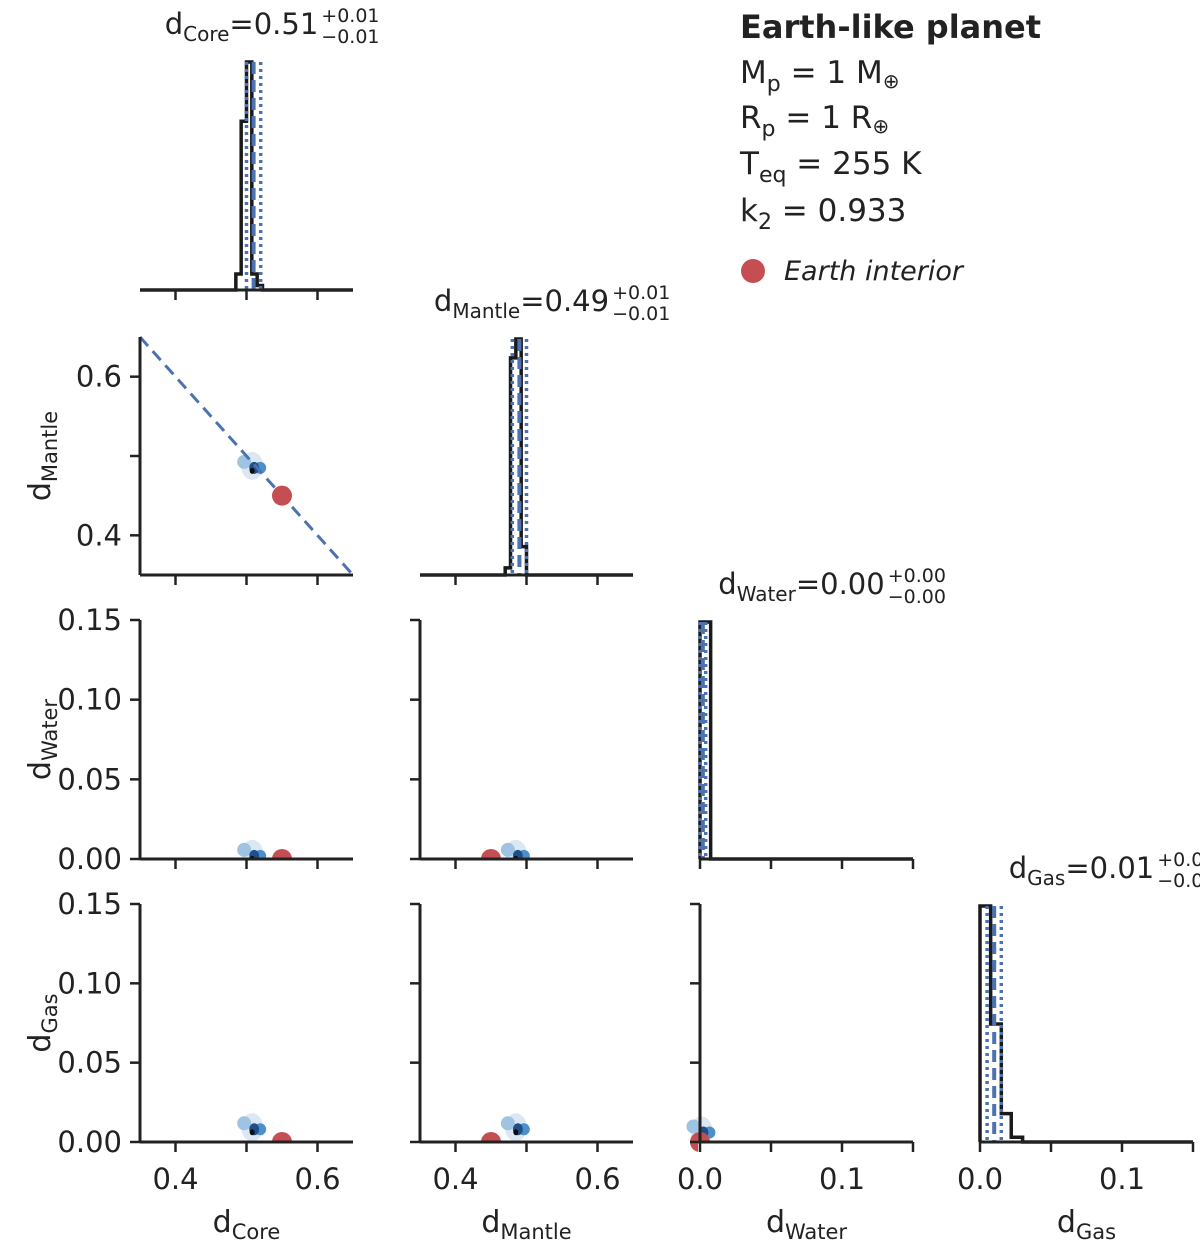 The width and height of the screenshot is (1200, 1242). I want to click on x-axis-title-water: dWater, so click(806, 1223).